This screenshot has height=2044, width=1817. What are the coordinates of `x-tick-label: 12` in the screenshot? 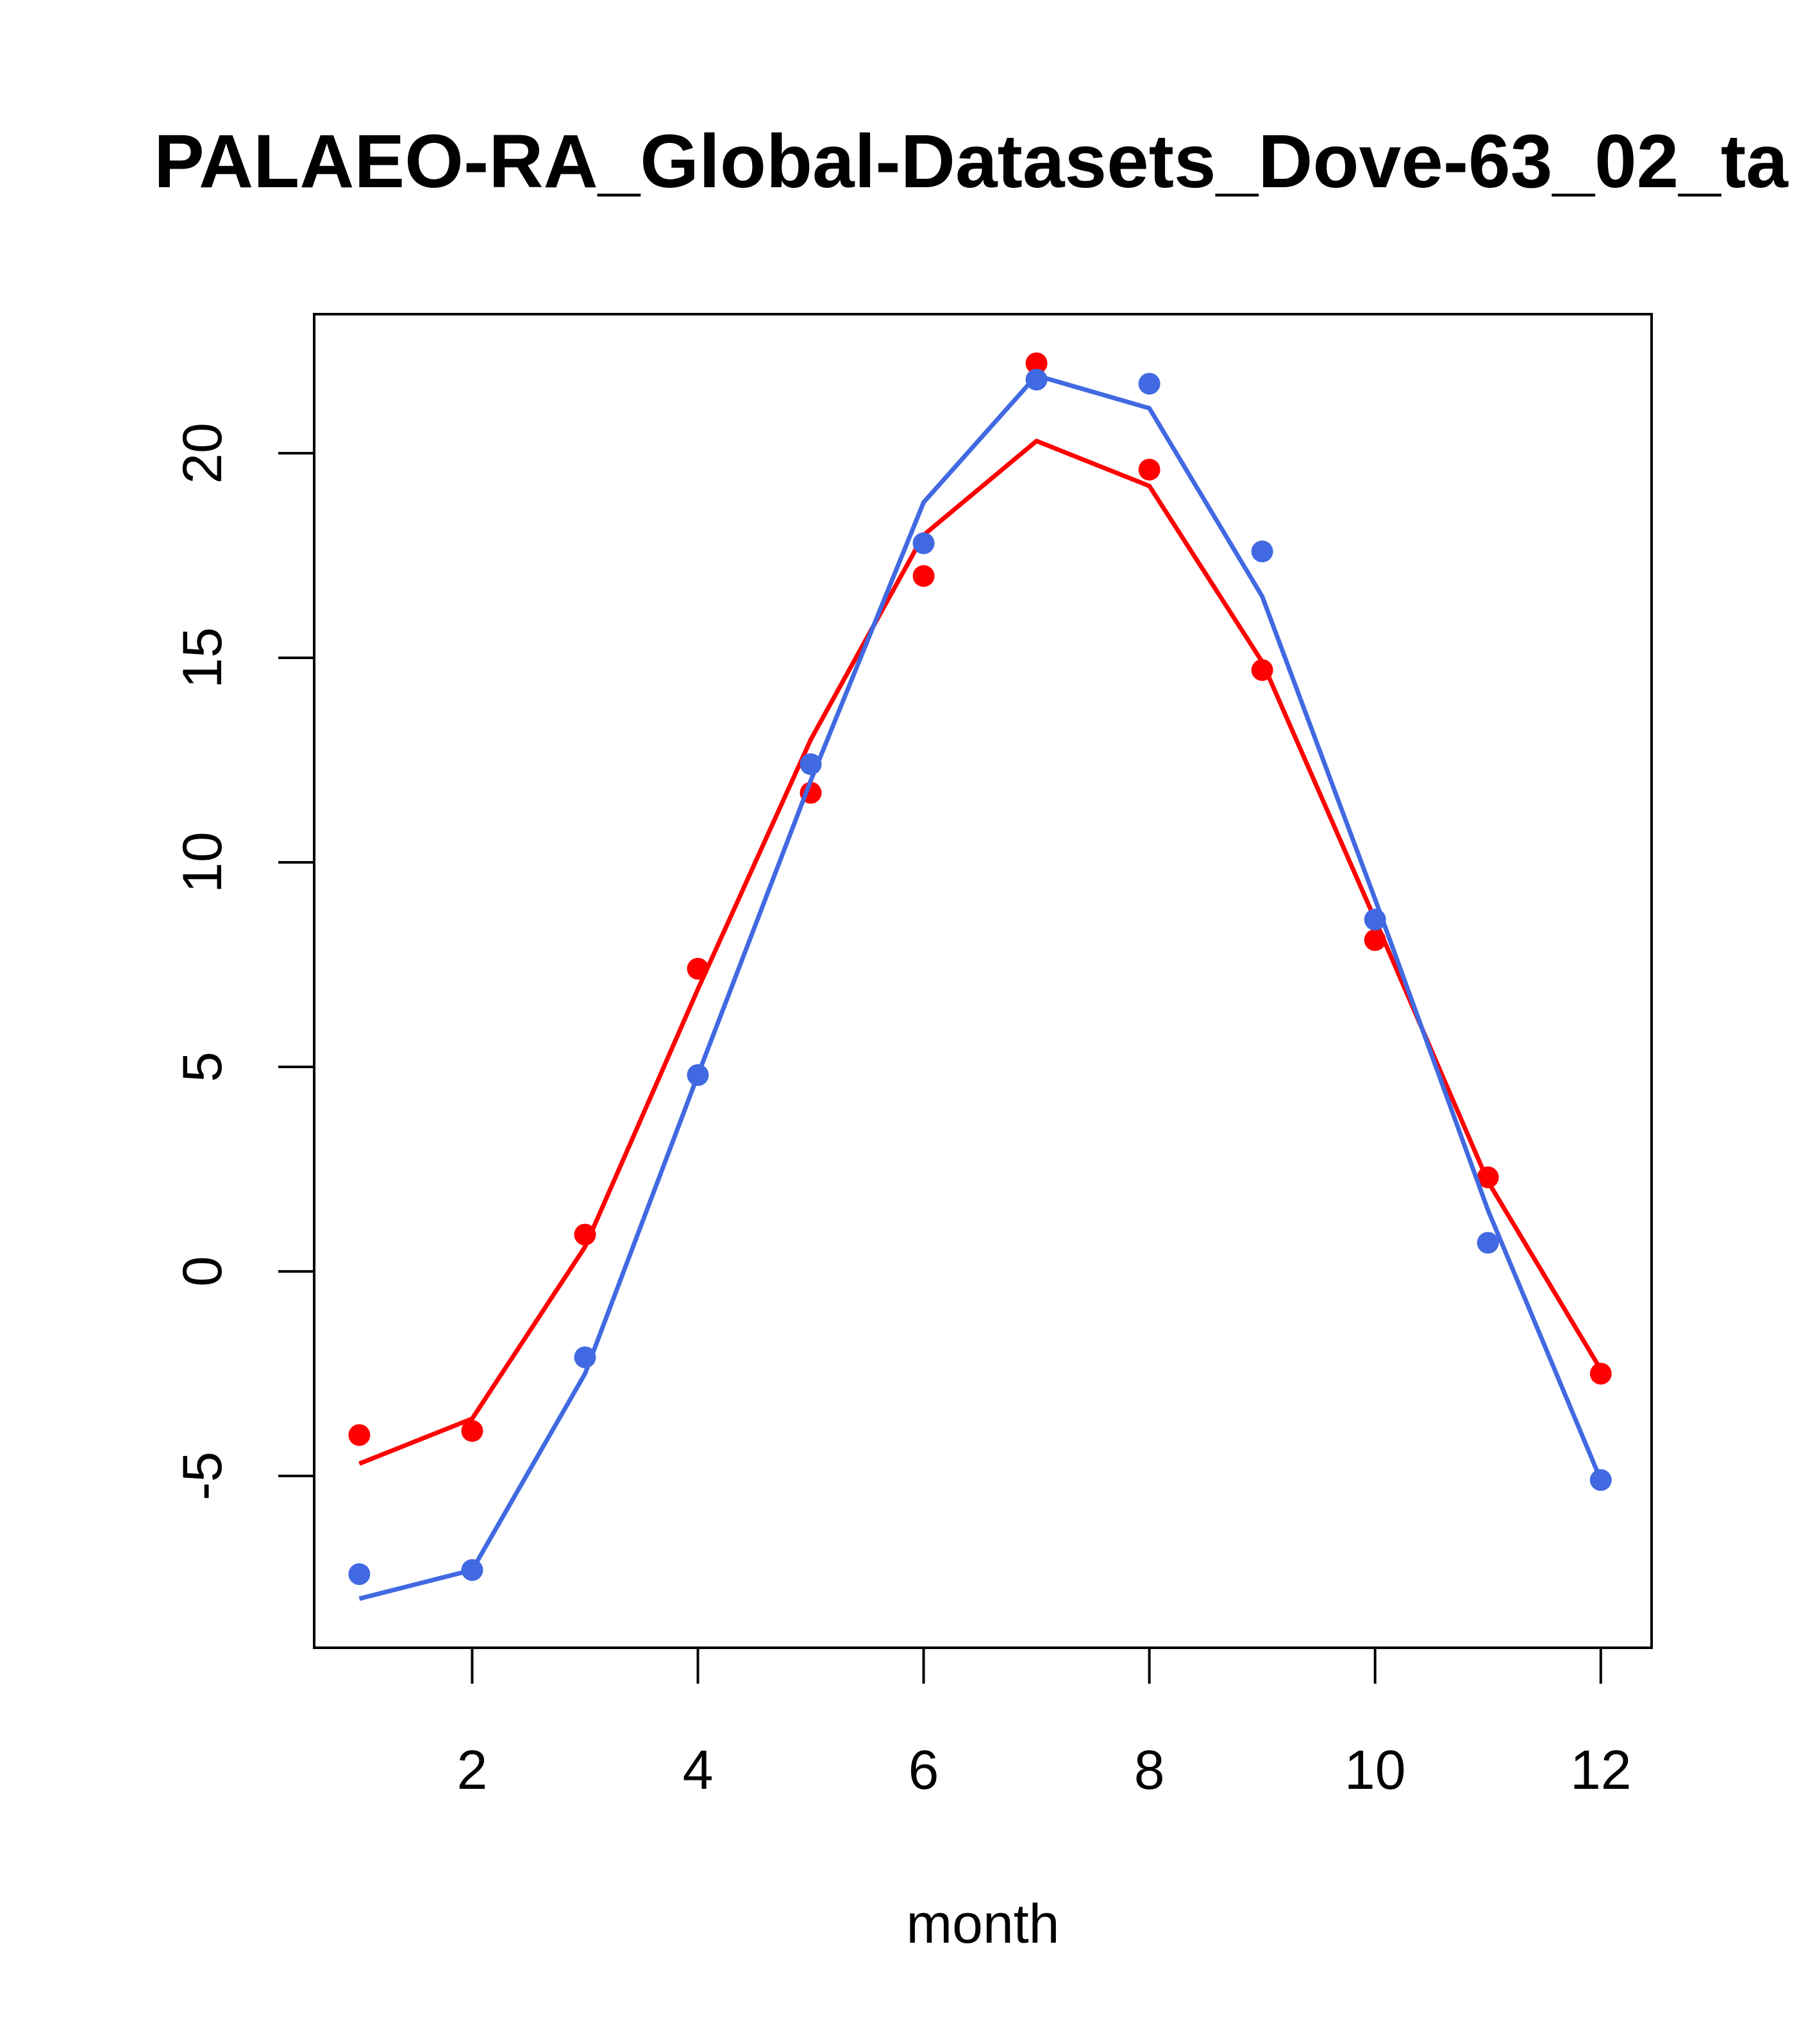 It's located at (1601, 1770).